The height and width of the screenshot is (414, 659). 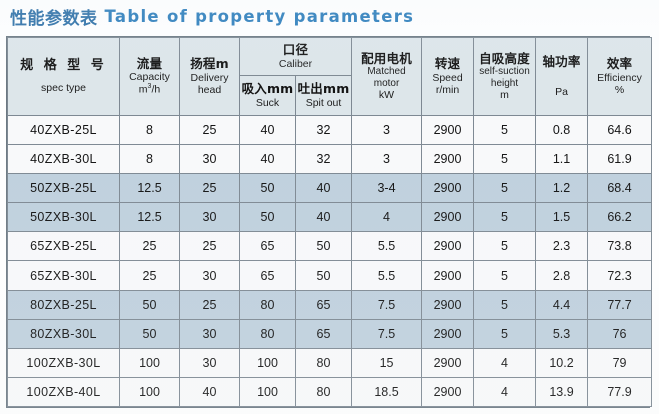 What do you see at coordinates (620, 362) in the screenshot?
I see `table-cell: 79` at bounding box center [620, 362].